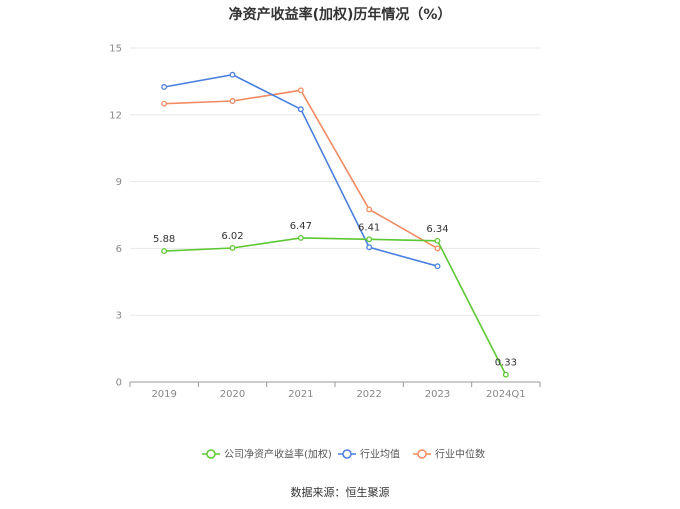 Image resolution: width=680 pixels, height=509 pixels. What do you see at coordinates (278, 454) in the screenshot?
I see `legend-label-company: 公司净资产收益率(加权)` at bounding box center [278, 454].